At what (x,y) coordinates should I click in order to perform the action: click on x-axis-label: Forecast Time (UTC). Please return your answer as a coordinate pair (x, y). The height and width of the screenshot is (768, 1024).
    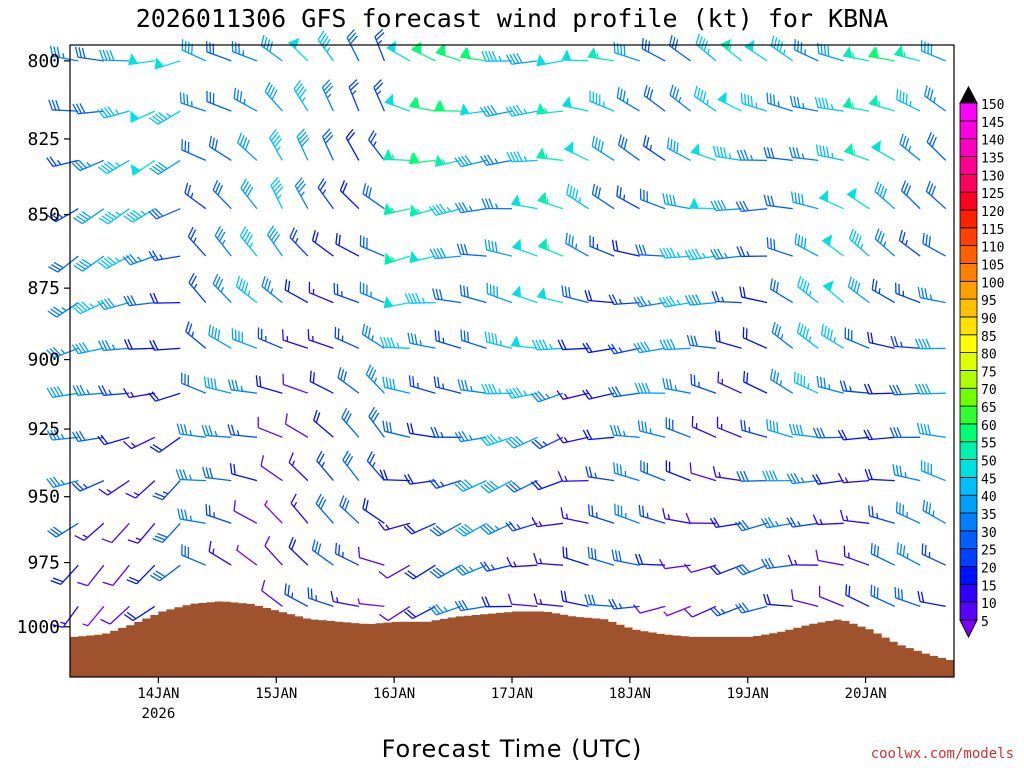
    Looking at the image, I should click on (512, 749).